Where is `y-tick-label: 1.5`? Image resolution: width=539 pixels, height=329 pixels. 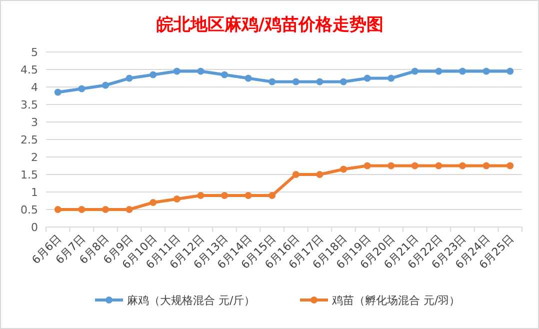
y-tick-label: 1.5 is located at coordinates (29, 175).